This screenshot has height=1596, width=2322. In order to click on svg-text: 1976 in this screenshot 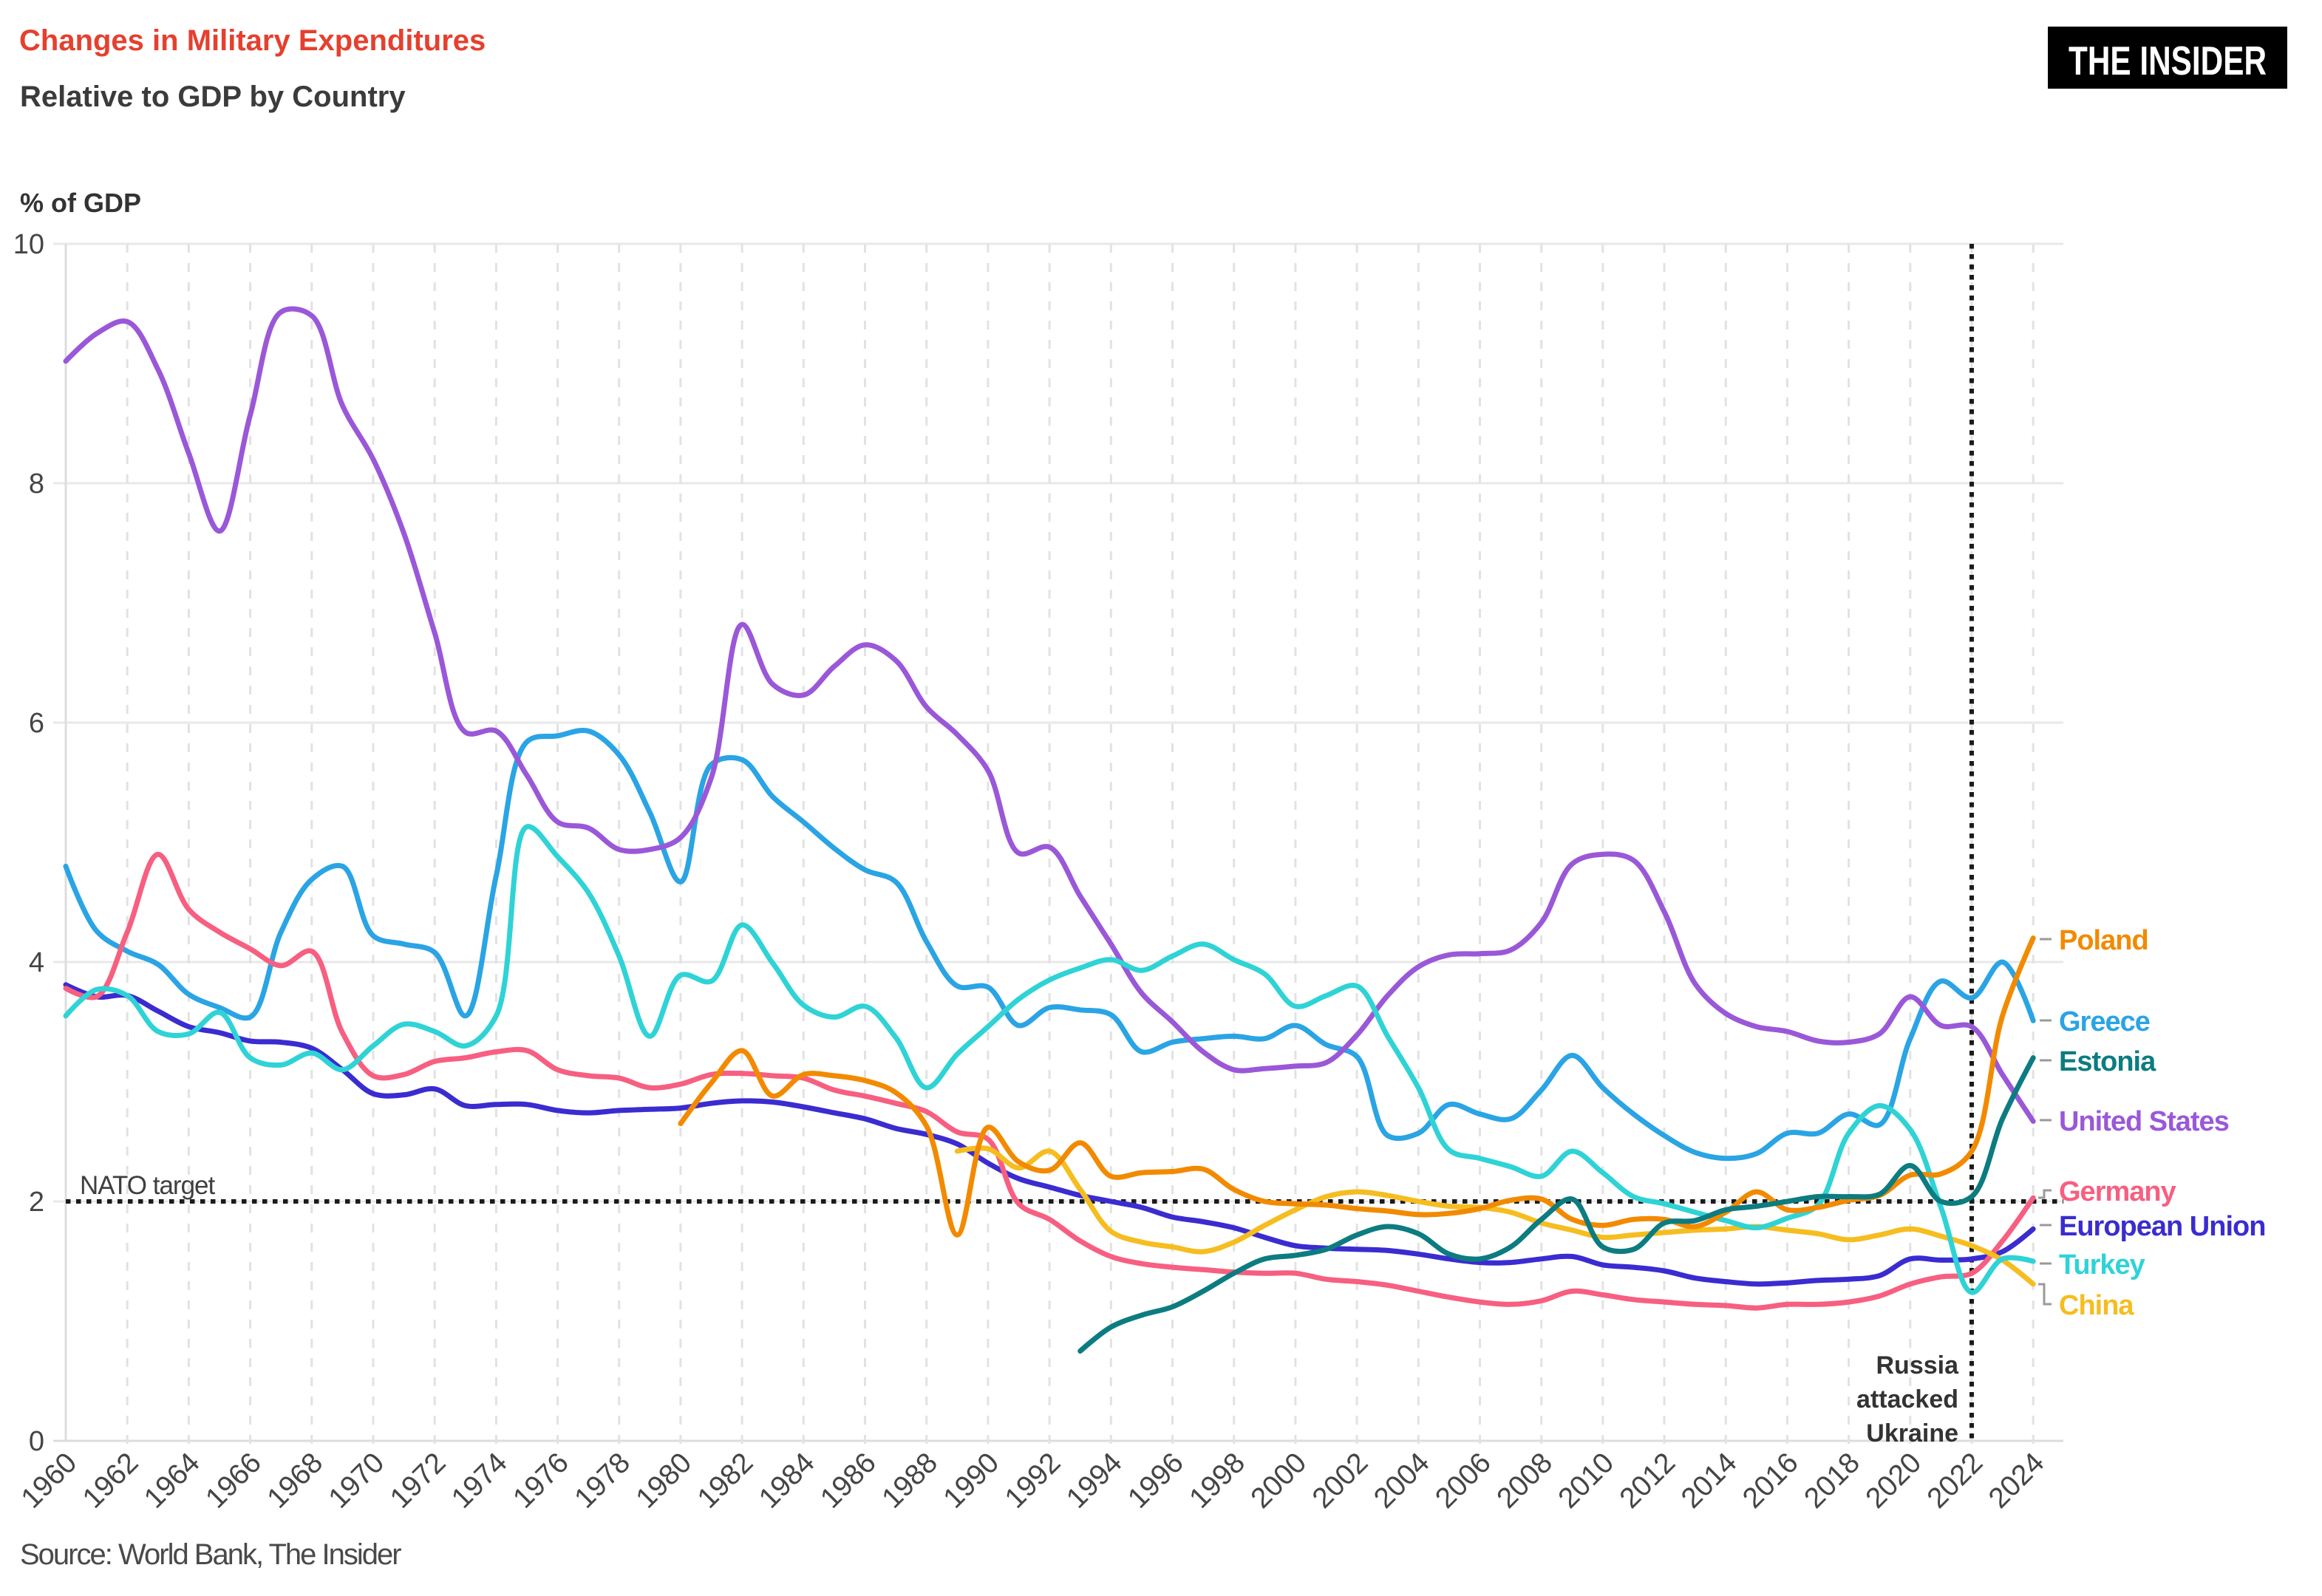, I will do `click(541, 1481)`.